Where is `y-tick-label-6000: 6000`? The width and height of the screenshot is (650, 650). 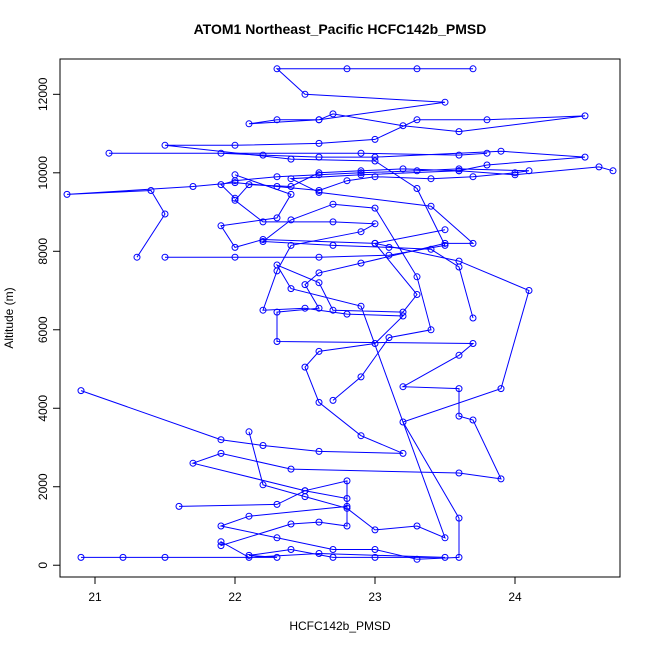 y-tick-label-6000: 6000 is located at coordinates (43, 329).